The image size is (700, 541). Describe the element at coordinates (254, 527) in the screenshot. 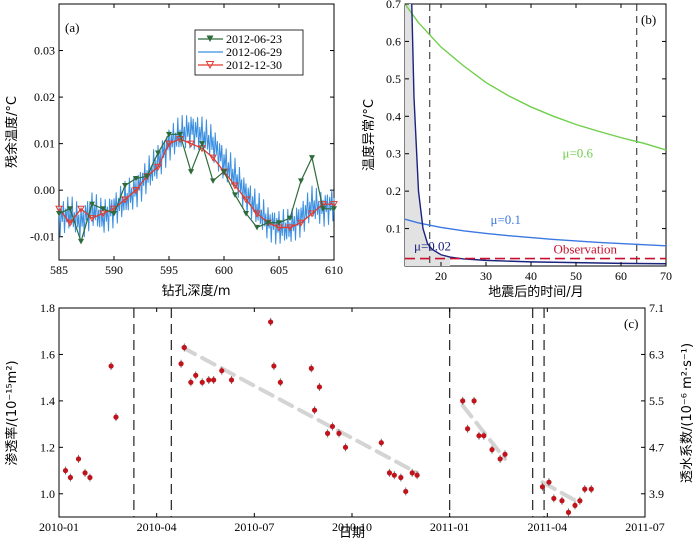

I see `panel-c-xtick-label: 2010-07` at that location.